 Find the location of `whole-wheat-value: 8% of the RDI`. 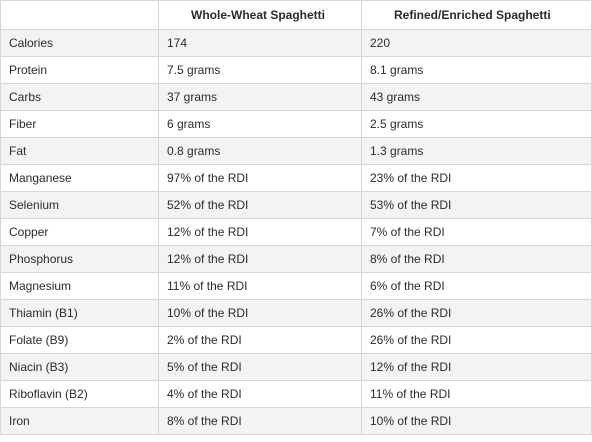

whole-wheat-value: 8% of the RDI is located at coordinates (260, 421).